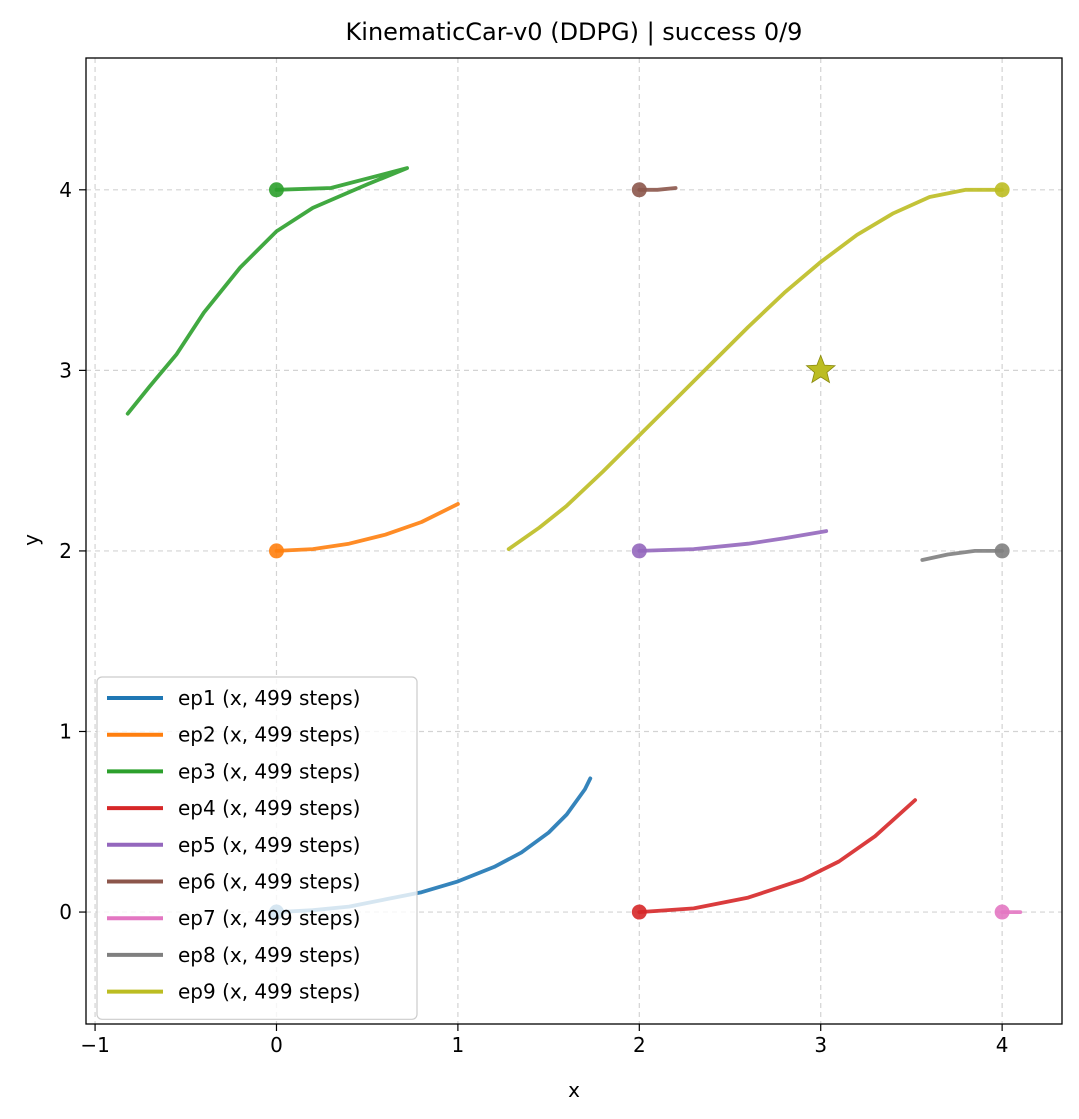  Describe the element at coordinates (65, 190) in the screenshot. I see `y-tick-label: 4` at that location.